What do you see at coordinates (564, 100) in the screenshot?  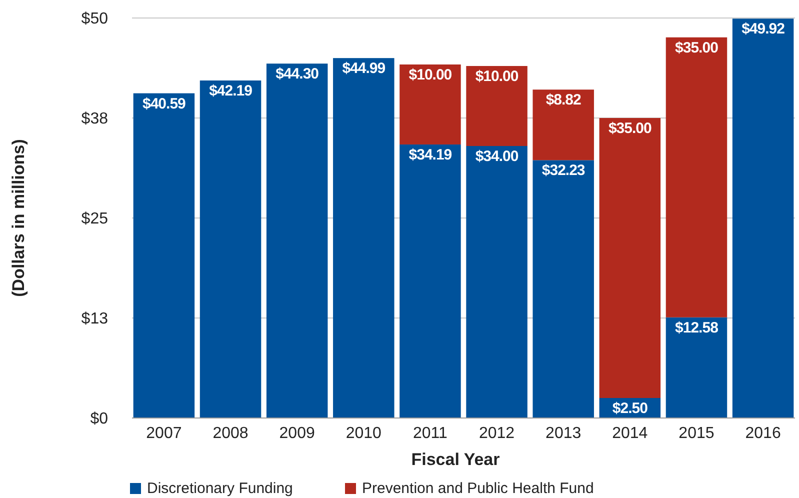 I see `data-label: $8.82` at bounding box center [564, 100].